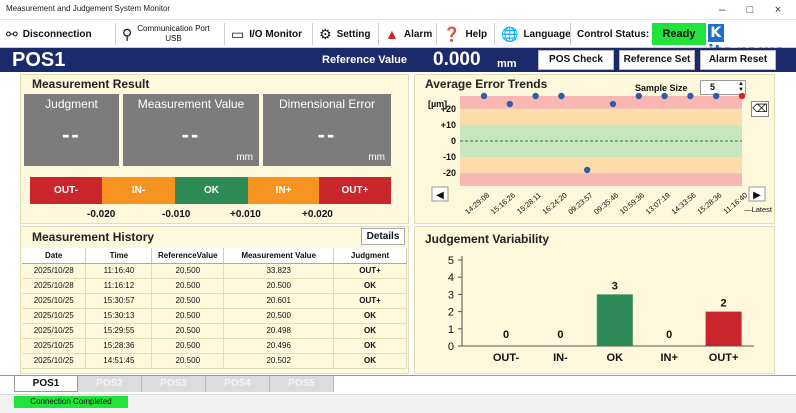 The height and width of the screenshot is (413, 796). Describe the element at coordinates (214, 301) in the screenshot. I see `table-row: 2025/10/25 15:30:57 20.500 20.601 OUT+` at that location.